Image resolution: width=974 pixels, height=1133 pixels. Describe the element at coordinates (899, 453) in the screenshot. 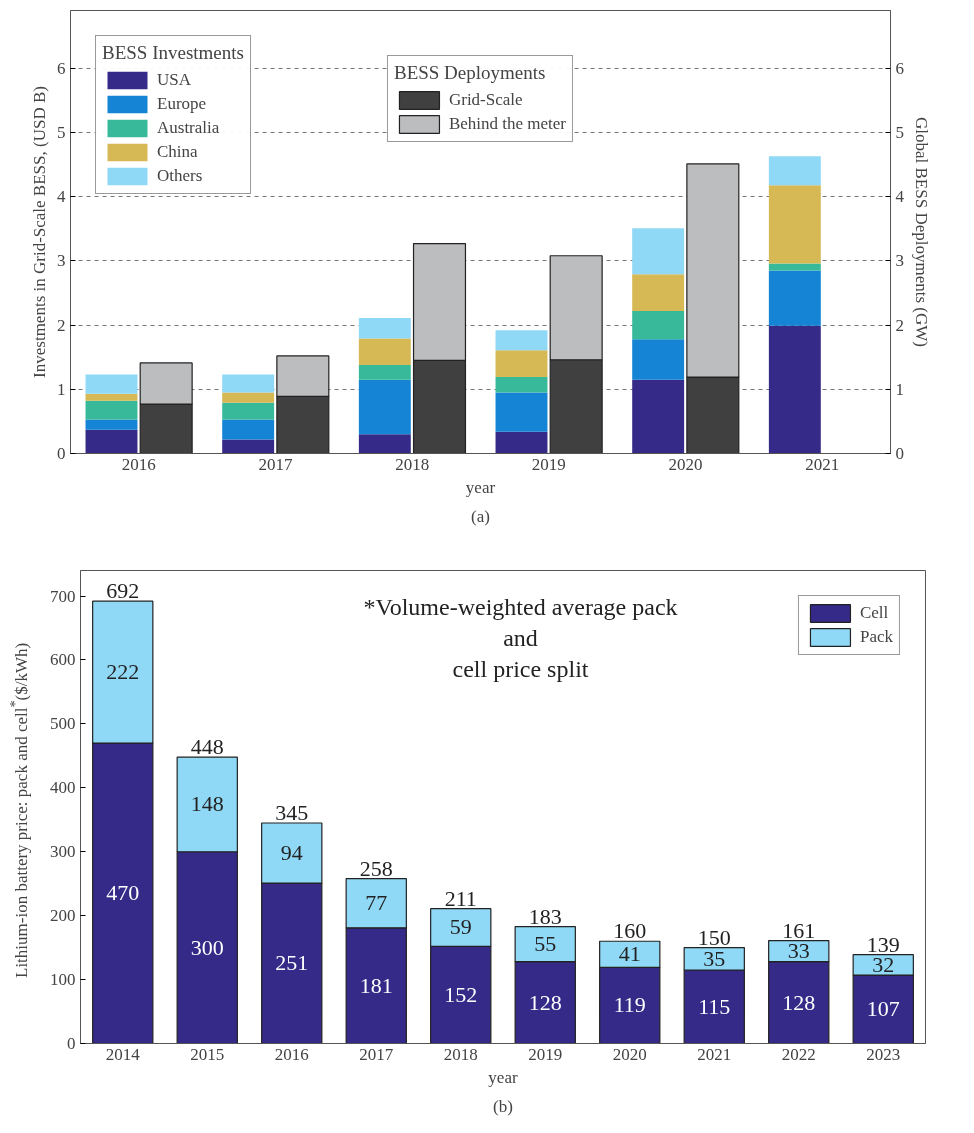

I see `y2-tick-label: 0` at that location.